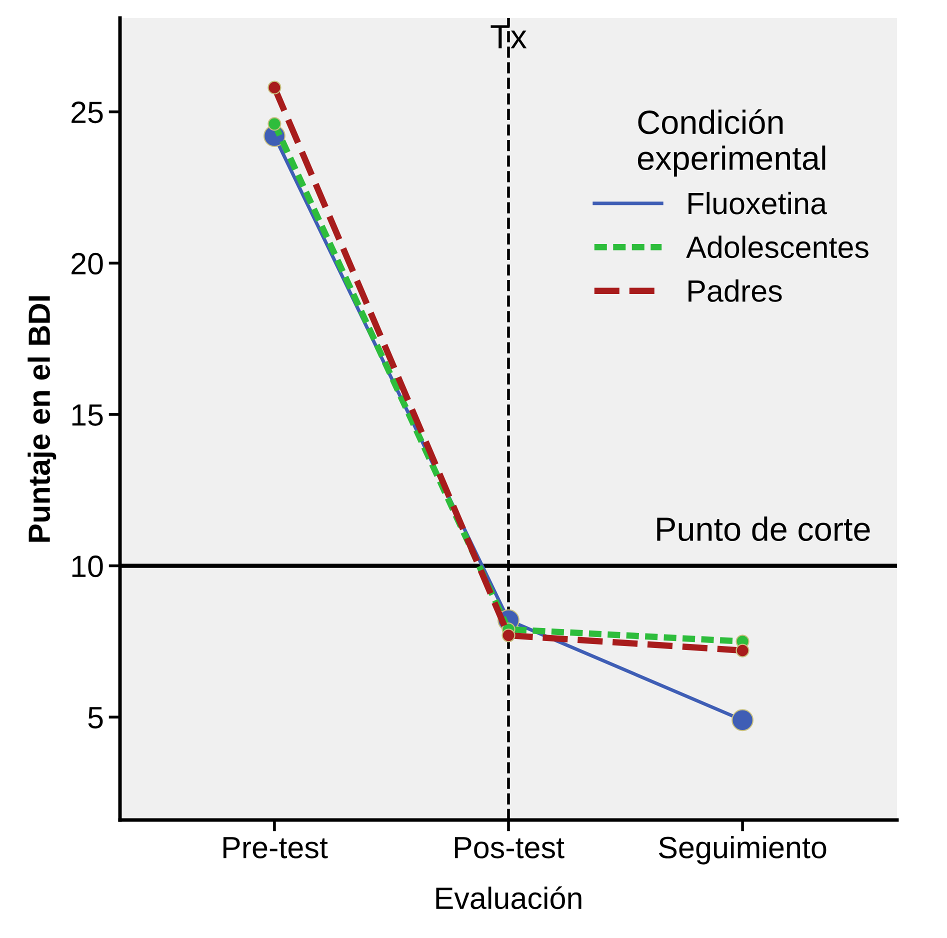  I want to click on y-tick-label: 15, so click(87, 415).